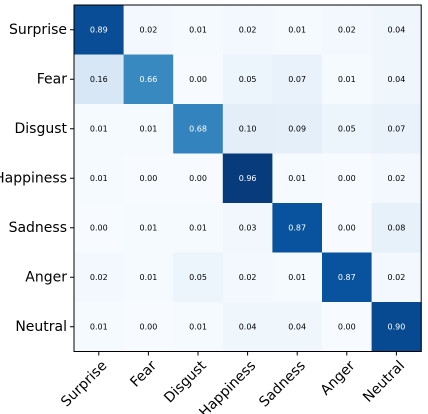  Describe the element at coordinates (46, 277) in the screenshot. I see `y-axis-tick-label: Anger` at that location.